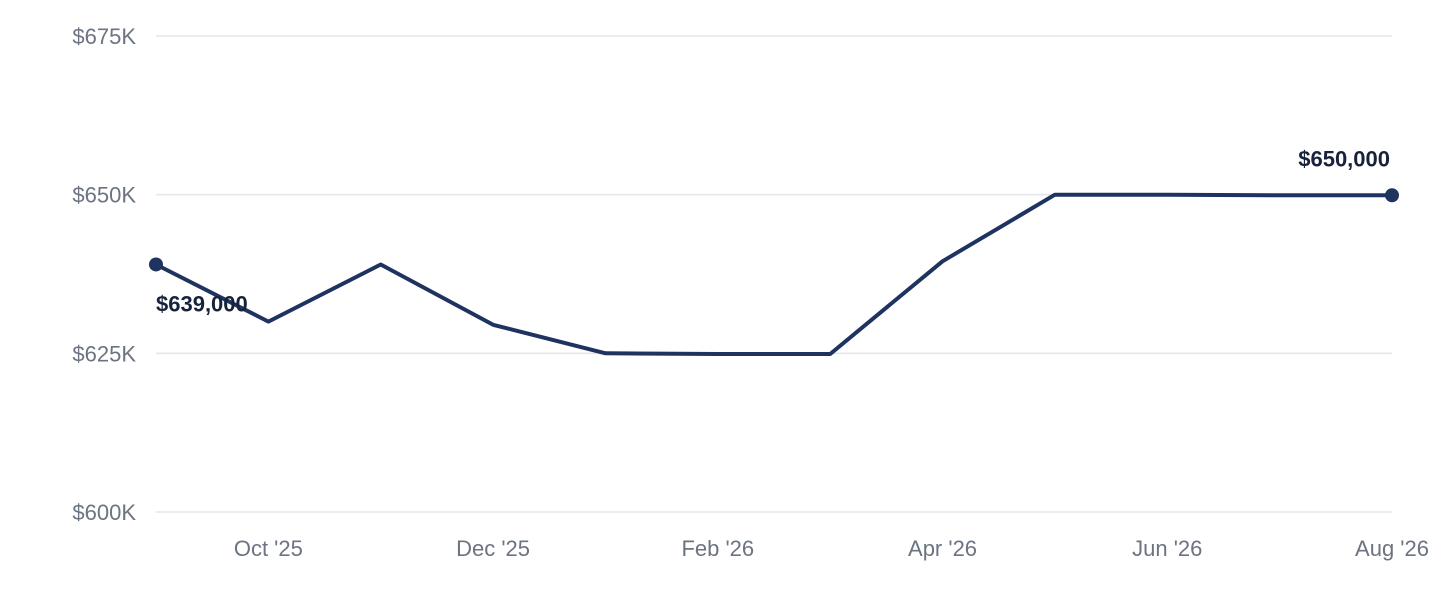 The image size is (1440, 600). Describe the element at coordinates (202, 303) in the screenshot. I see `data-label: $639,000` at that location.